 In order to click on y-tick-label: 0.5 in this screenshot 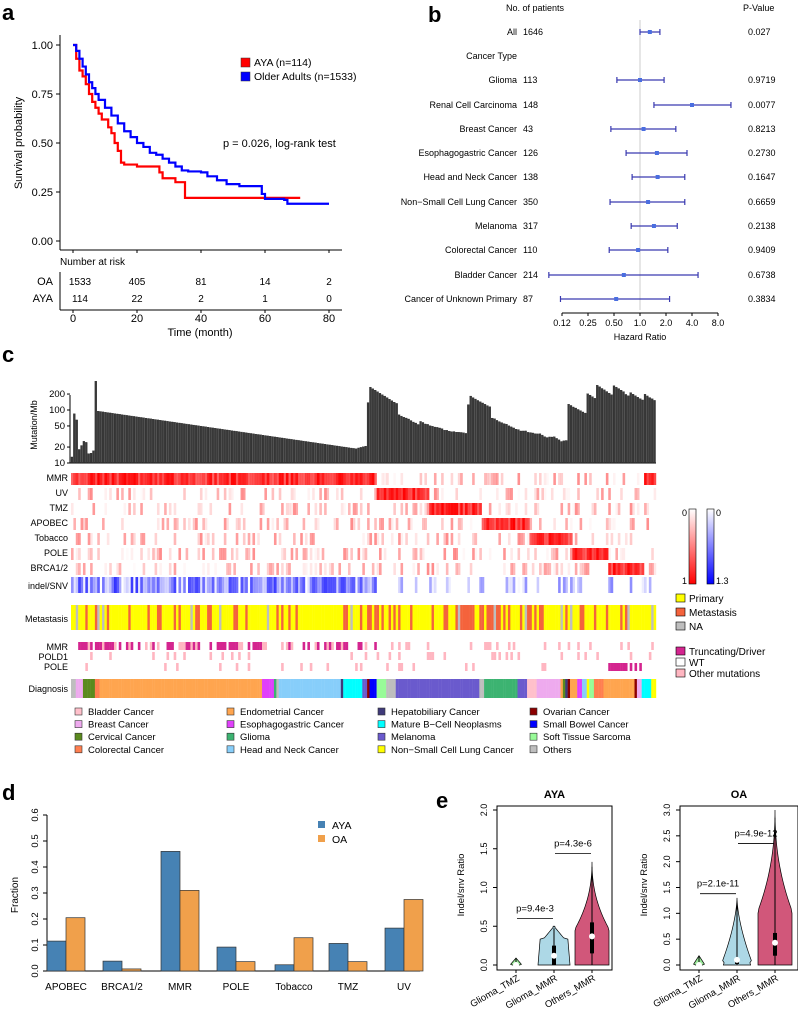, I will do `click(667, 939)`.